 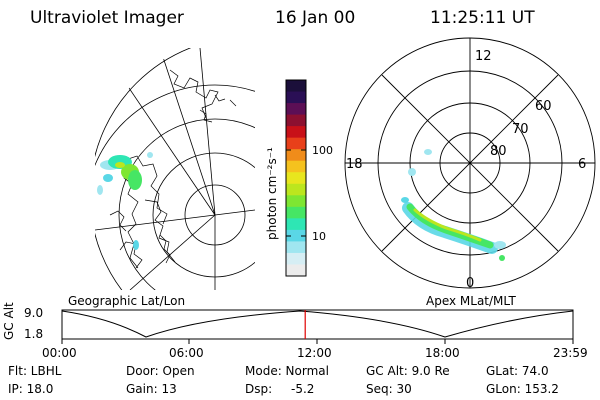 I want to click on colorbar-tick-100: 100, so click(x=322, y=150).